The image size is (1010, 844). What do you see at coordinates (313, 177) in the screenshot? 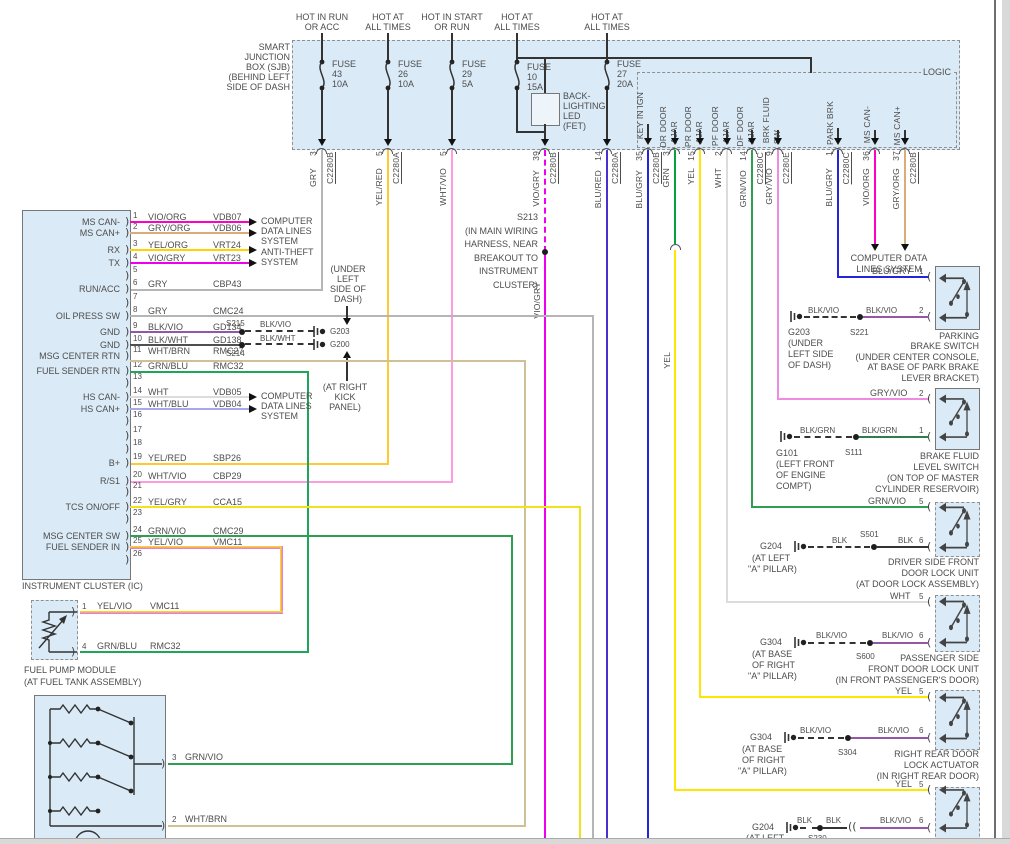
I see `wire-color-label: GRY` at bounding box center [313, 177].